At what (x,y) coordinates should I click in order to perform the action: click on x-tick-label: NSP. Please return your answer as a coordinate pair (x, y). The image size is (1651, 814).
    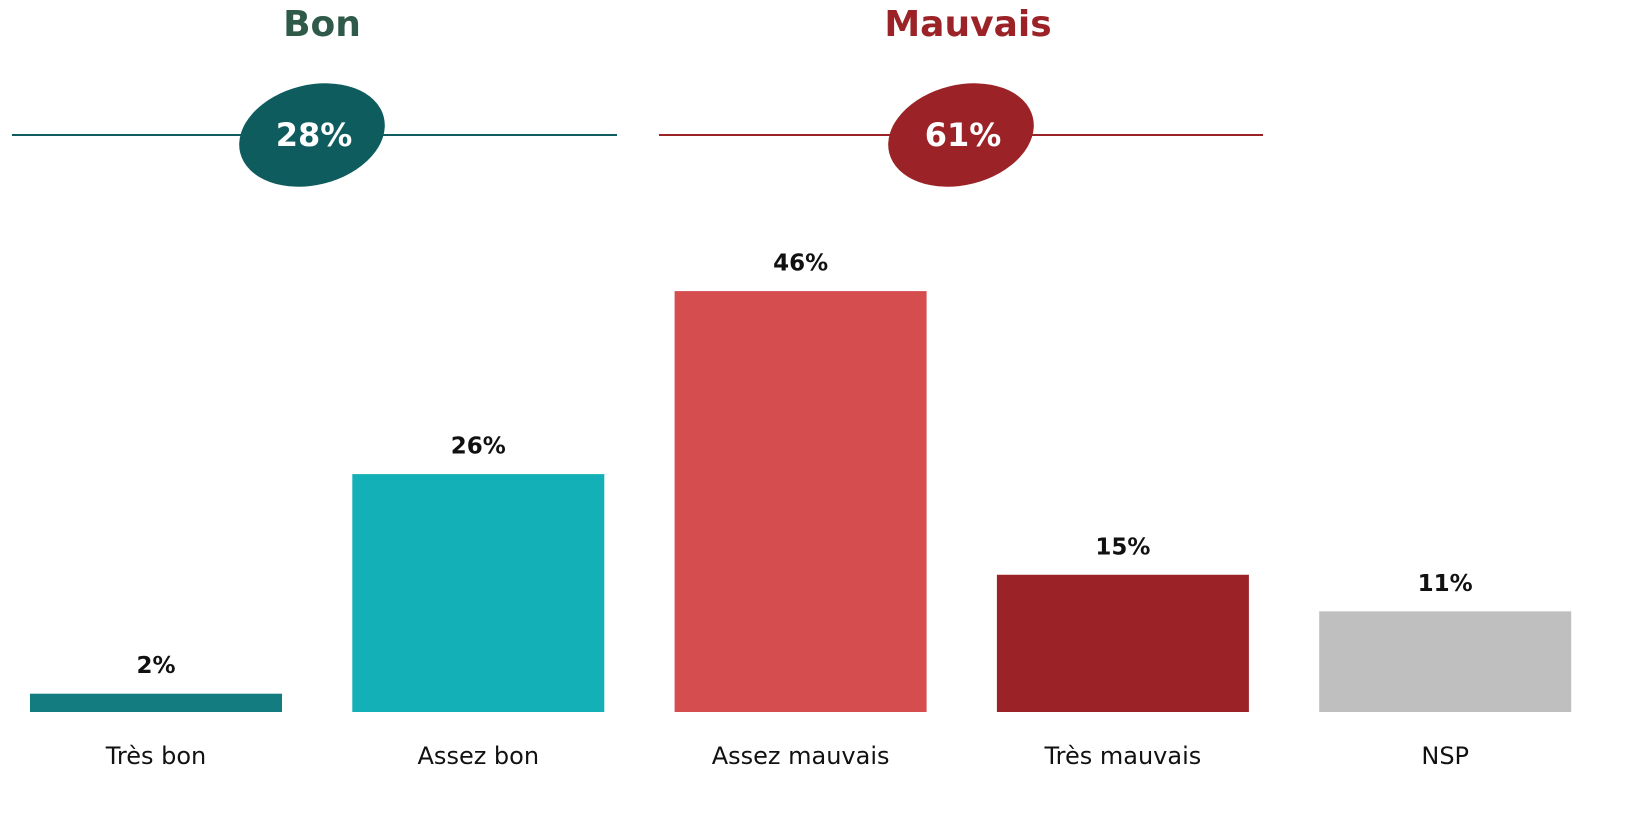
    Looking at the image, I should click on (1445, 756).